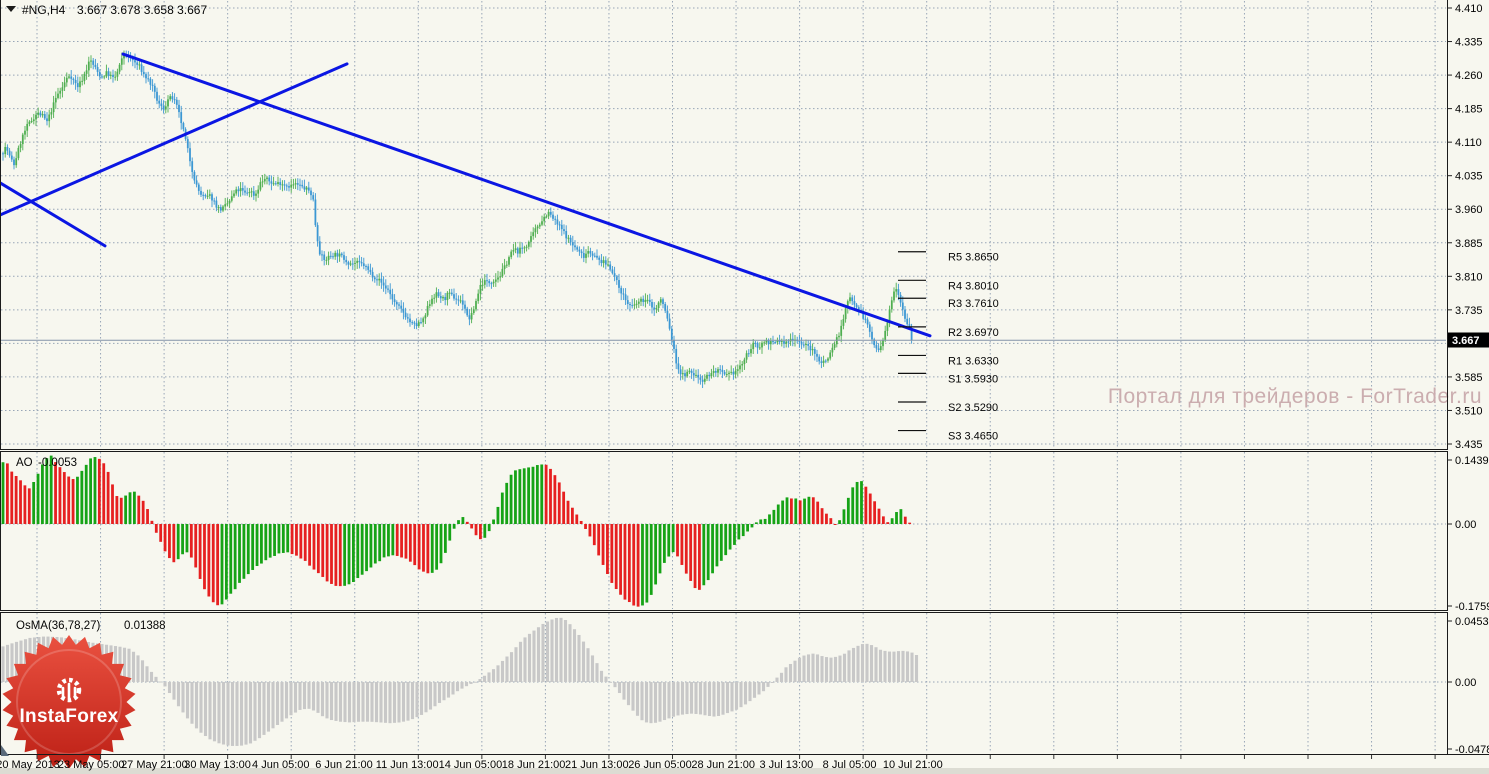 The width and height of the screenshot is (1489, 774). I want to click on ao-scale-label: 0.00, so click(1465, 525).